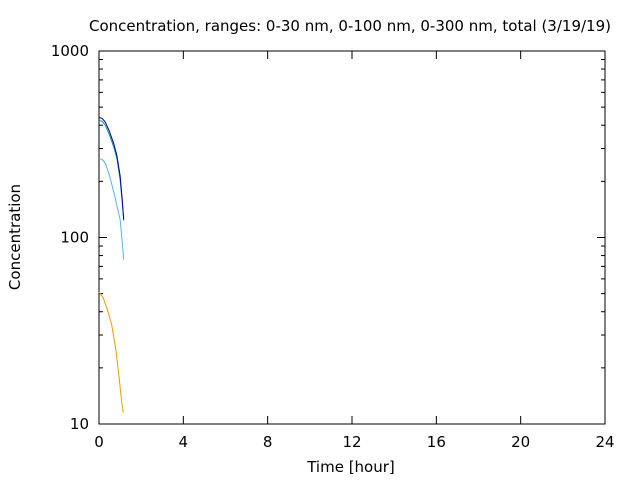 Image resolution: width=640 pixels, height=480 pixels. I want to click on x-tick-label: 16, so click(436, 442).